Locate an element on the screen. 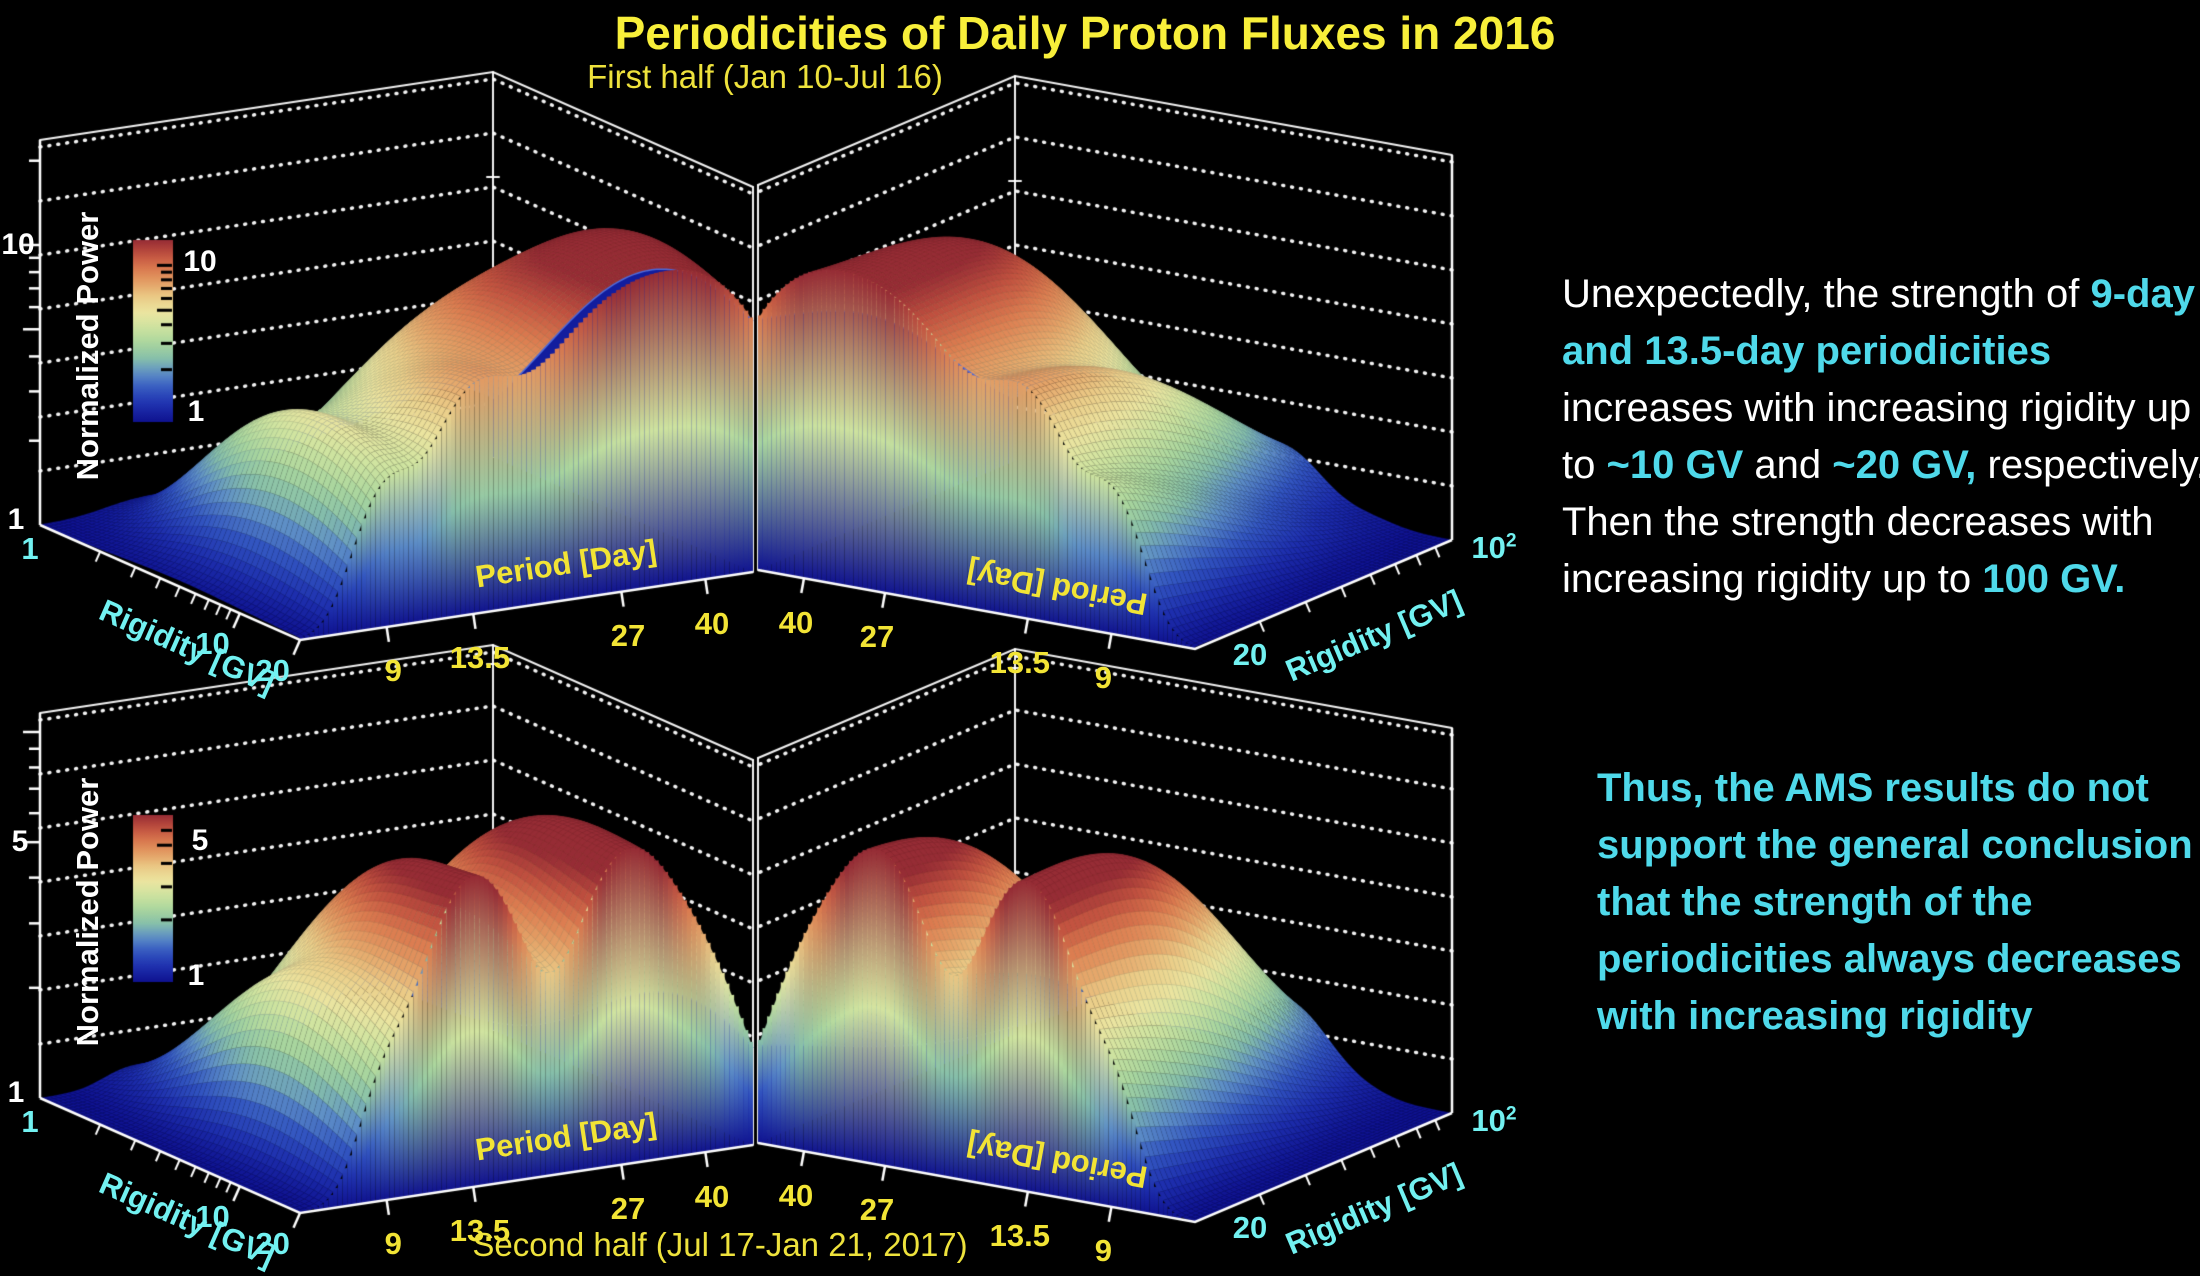 This screenshot has width=2200, height=1276. rigidity-origin-label-top: 1 is located at coordinates (30, 548).